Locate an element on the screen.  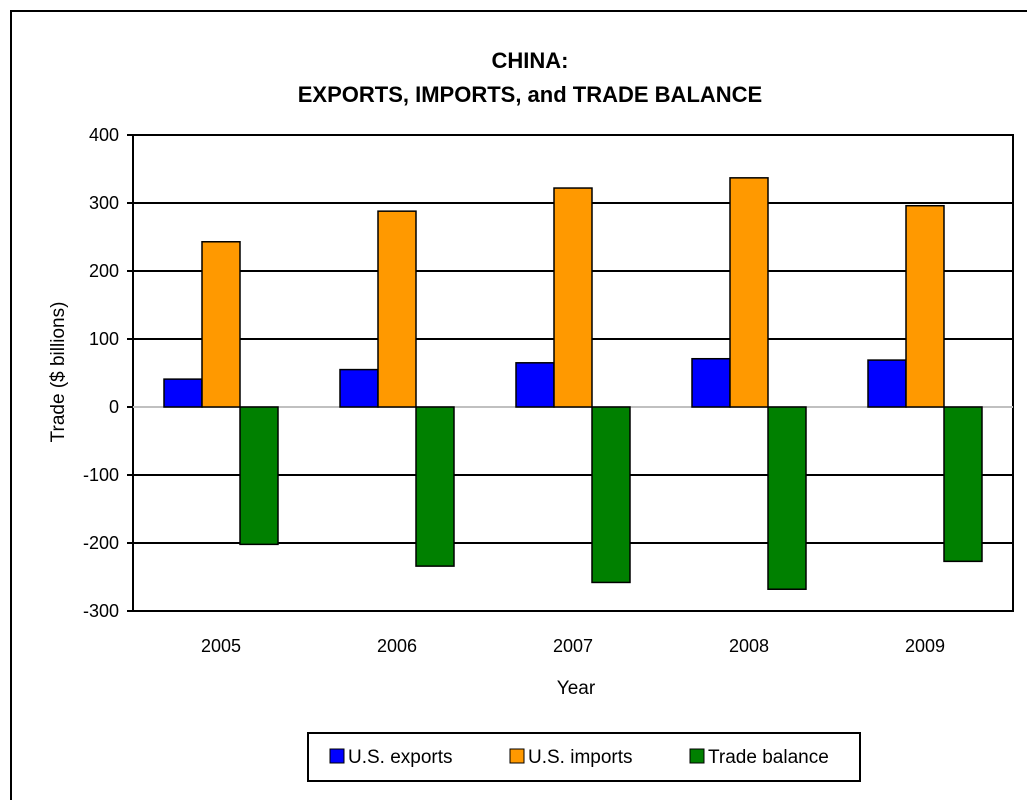
x-axis-ticks: 2005 2006 2007 2008 2009 is located at coordinates (573, 646).